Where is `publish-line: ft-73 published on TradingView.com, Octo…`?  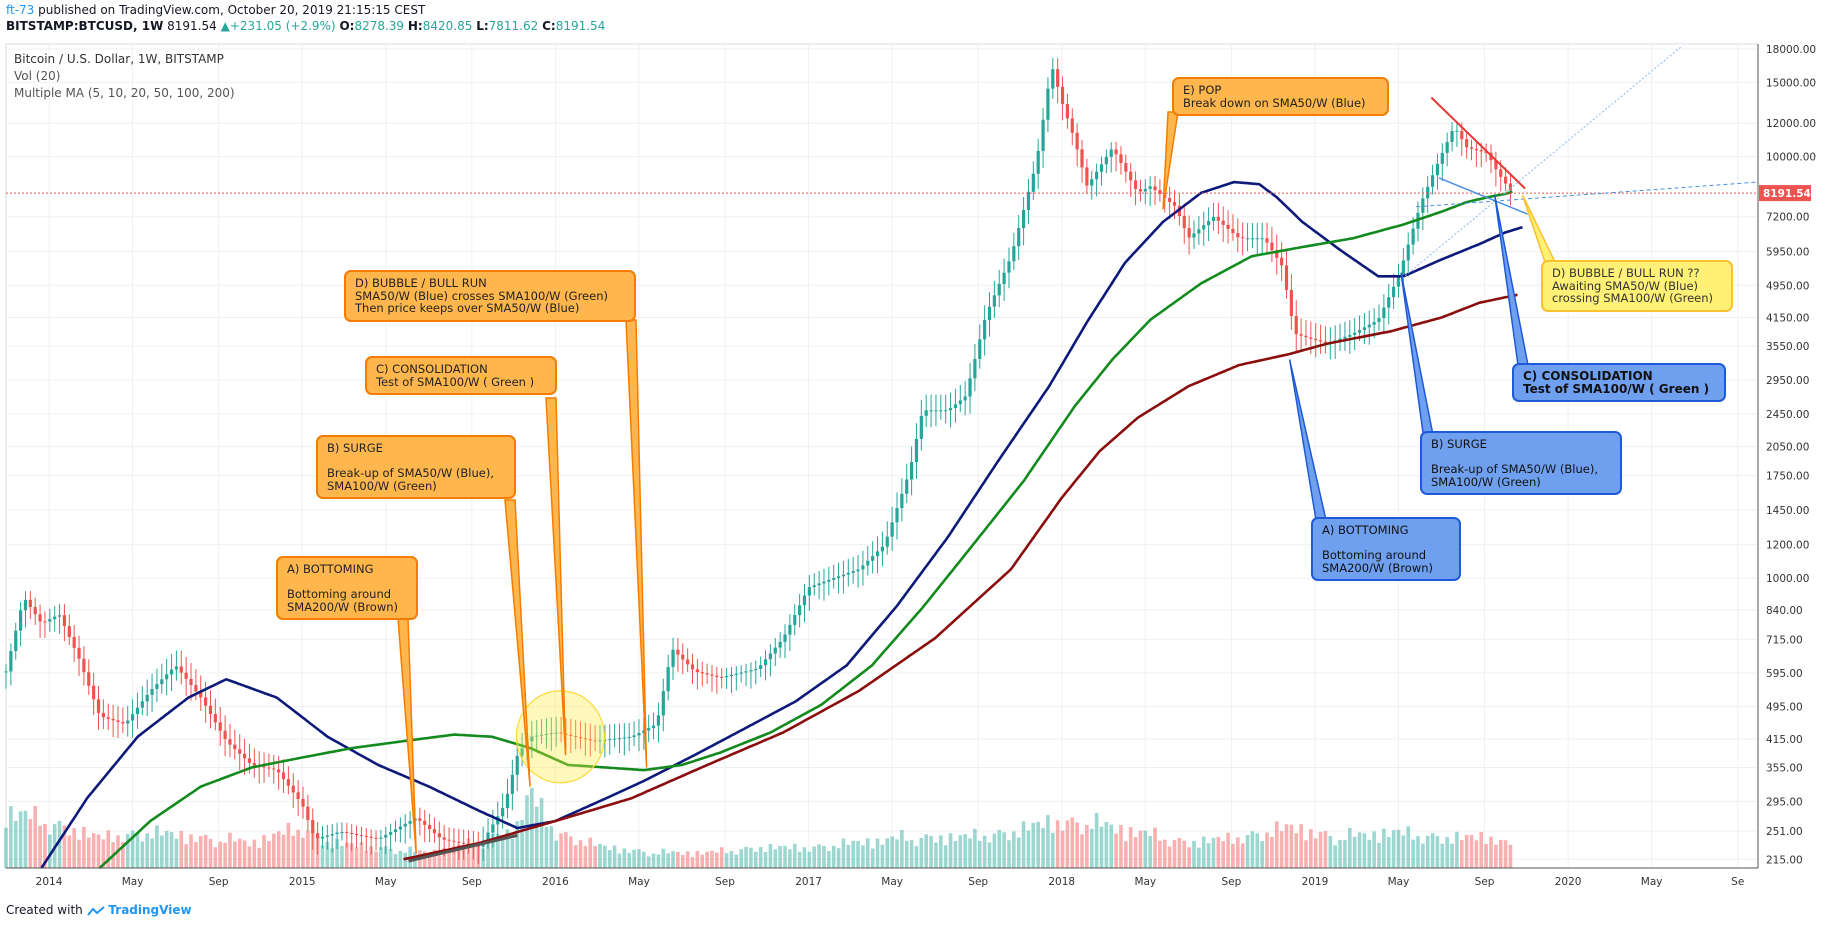 publish-line: ft-73 published on TradingView.com, Octo… is located at coordinates (305, 10).